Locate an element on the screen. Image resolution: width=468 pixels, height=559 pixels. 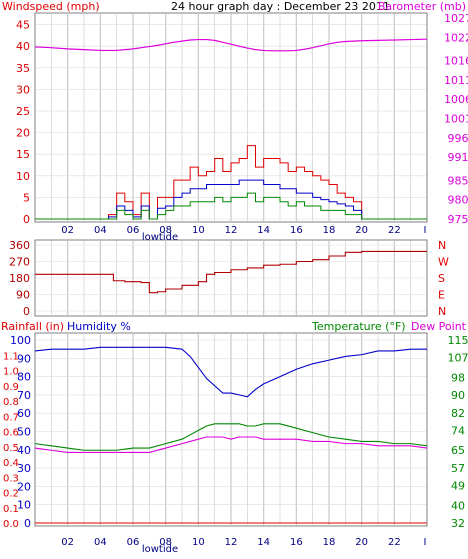
barometer-tick-label: 985 is located at coordinates (458, 180).